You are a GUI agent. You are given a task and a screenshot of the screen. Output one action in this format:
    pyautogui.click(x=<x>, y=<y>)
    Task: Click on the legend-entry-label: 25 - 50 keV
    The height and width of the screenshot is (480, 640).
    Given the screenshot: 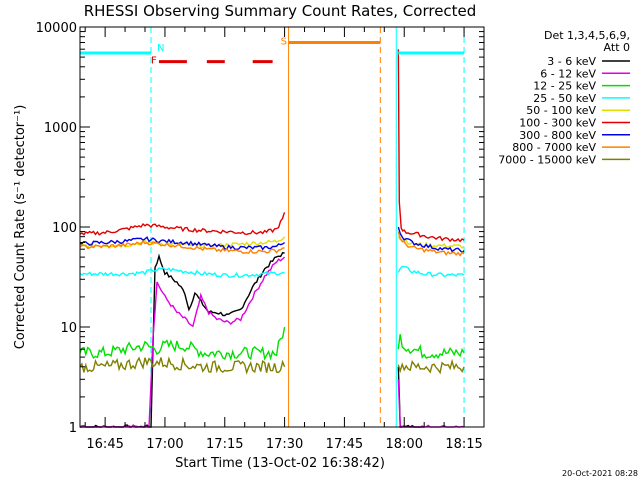 What is the action you would take?
    pyautogui.click(x=564, y=98)
    